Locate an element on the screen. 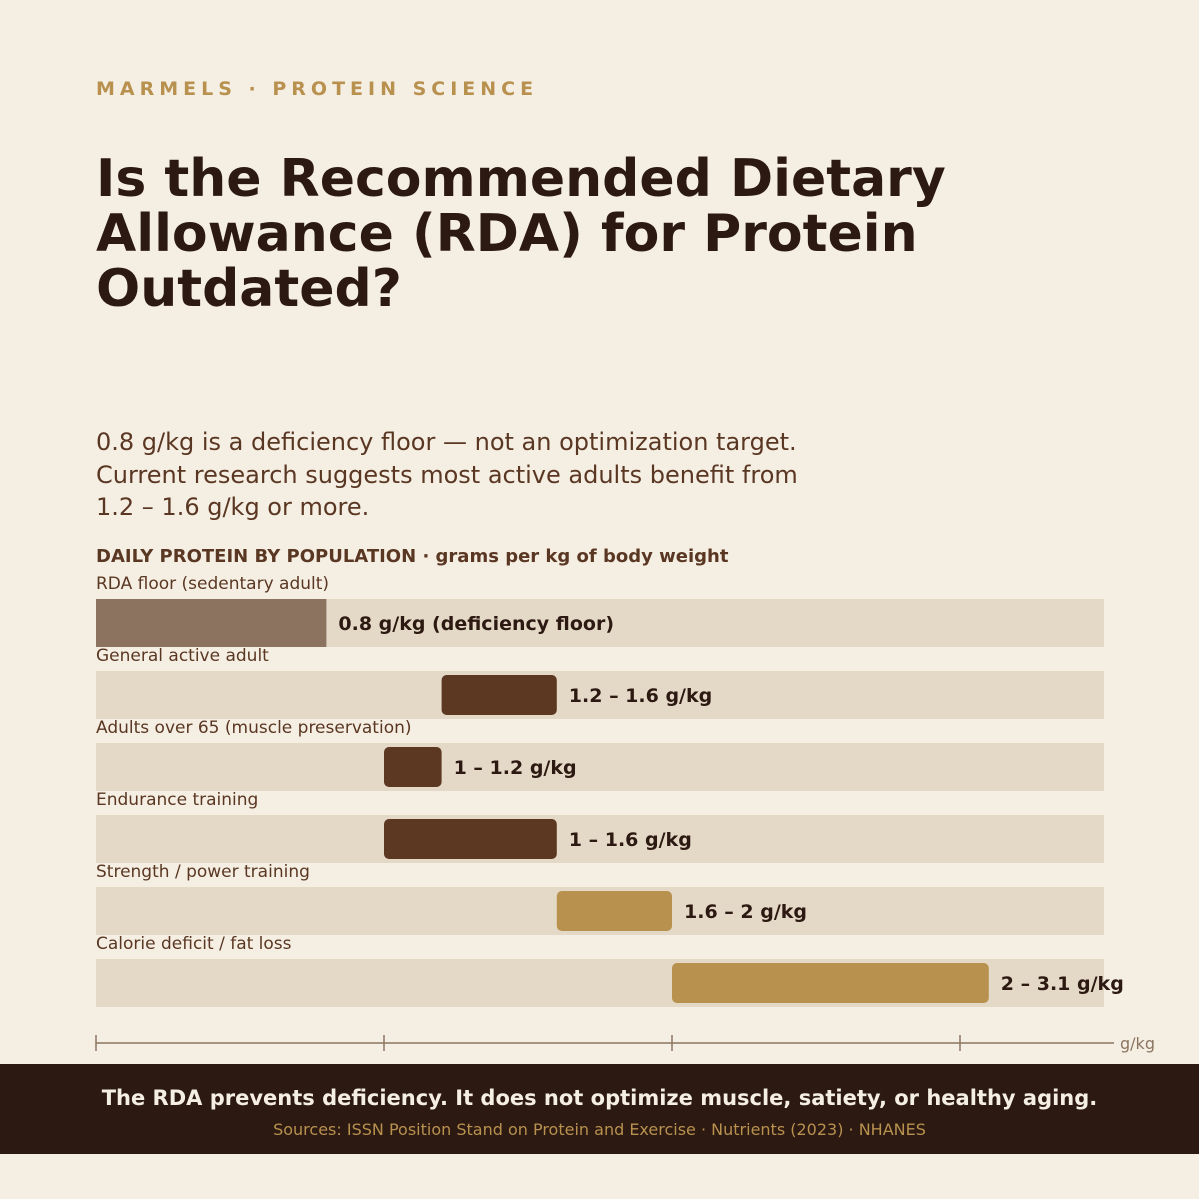 The width and height of the screenshot is (1199, 1199). brand-eyebrow: MARMELS · PROTEIN SCIENCE is located at coordinates (317, 89).